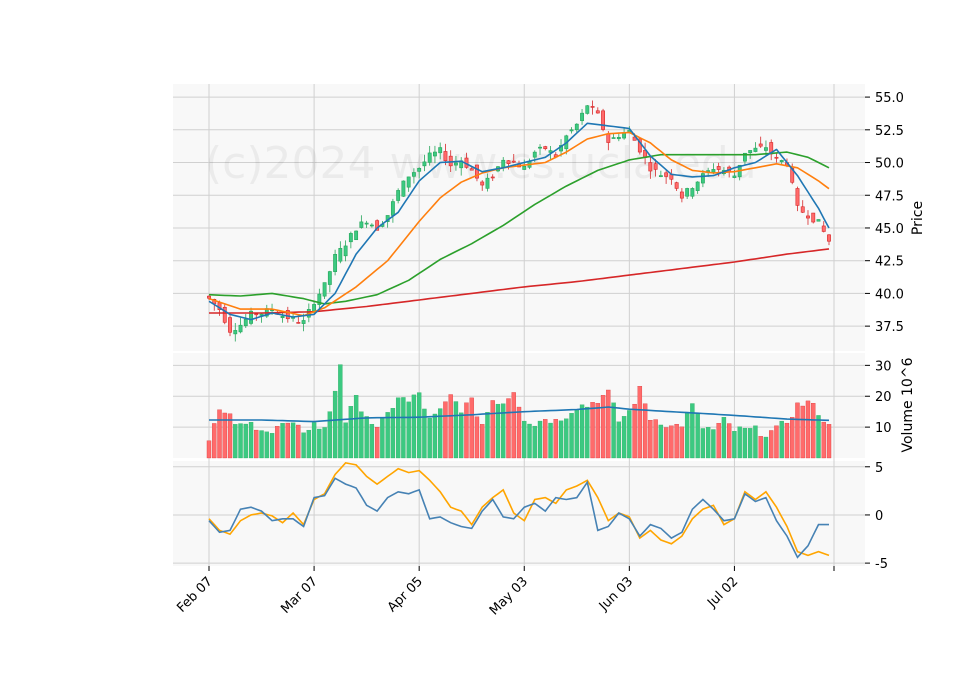 The height and width of the screenshot is (690, 960). Describe the element at coordinates (518, 518) in the screenshot. I see `oscillator-line-b` at that location.